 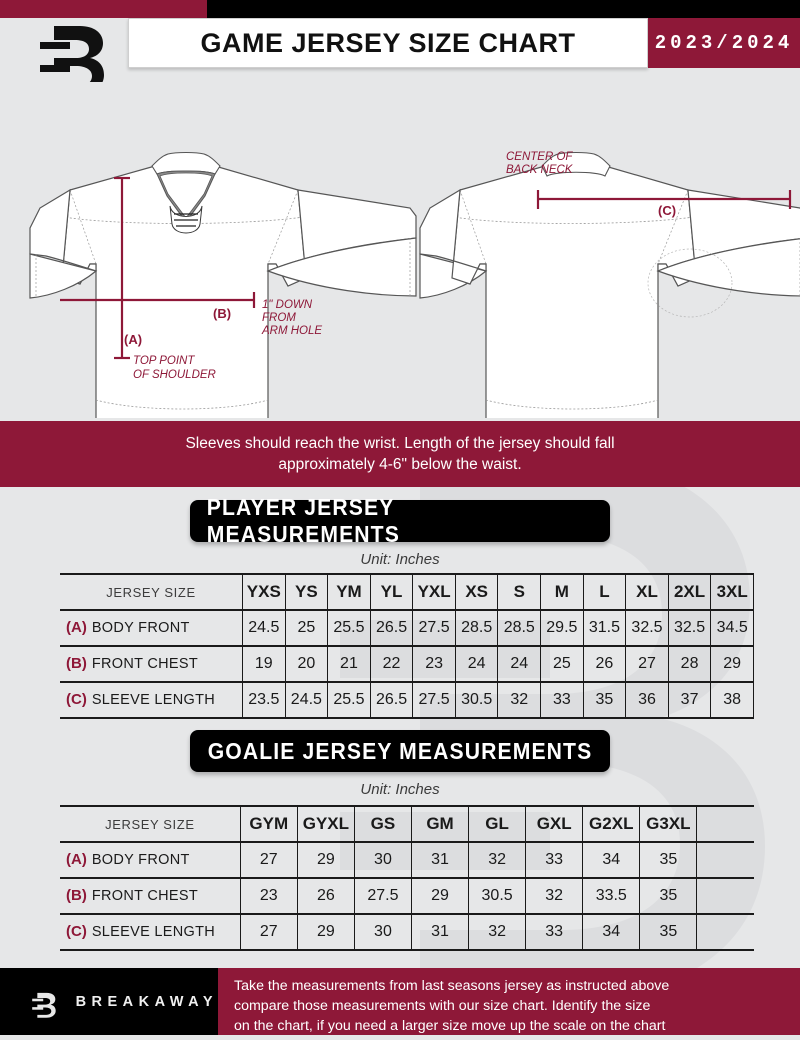 I want to click on page-header: GAME JERSEY SIZE CHART 2023/2024, so click(x=400, y=50).